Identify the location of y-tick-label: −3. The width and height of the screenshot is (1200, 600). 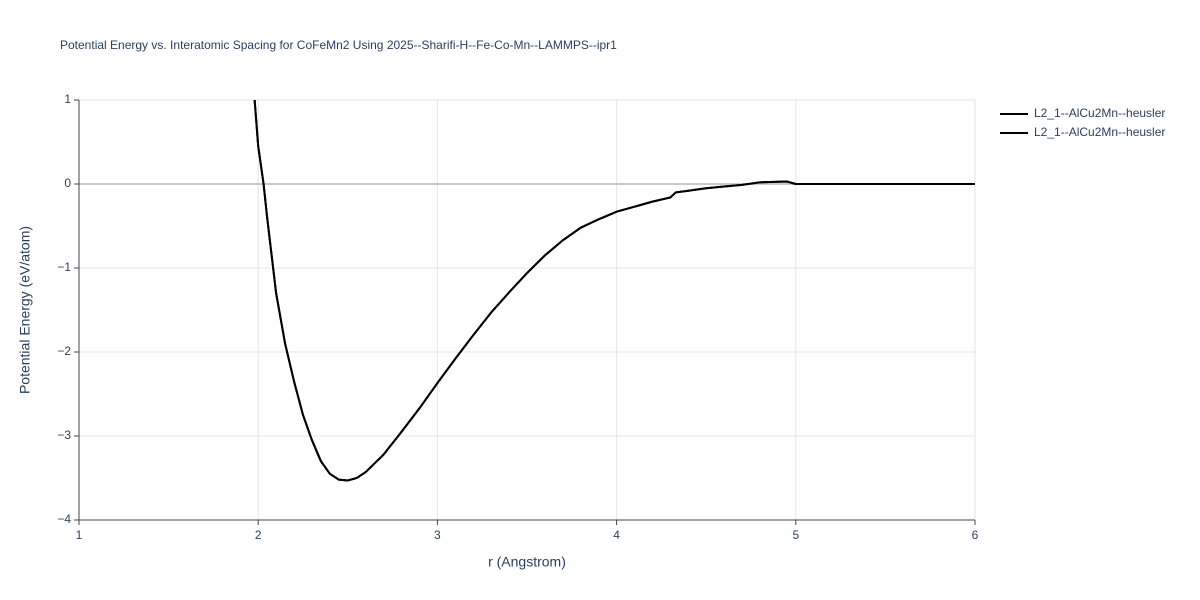
(64, 435).